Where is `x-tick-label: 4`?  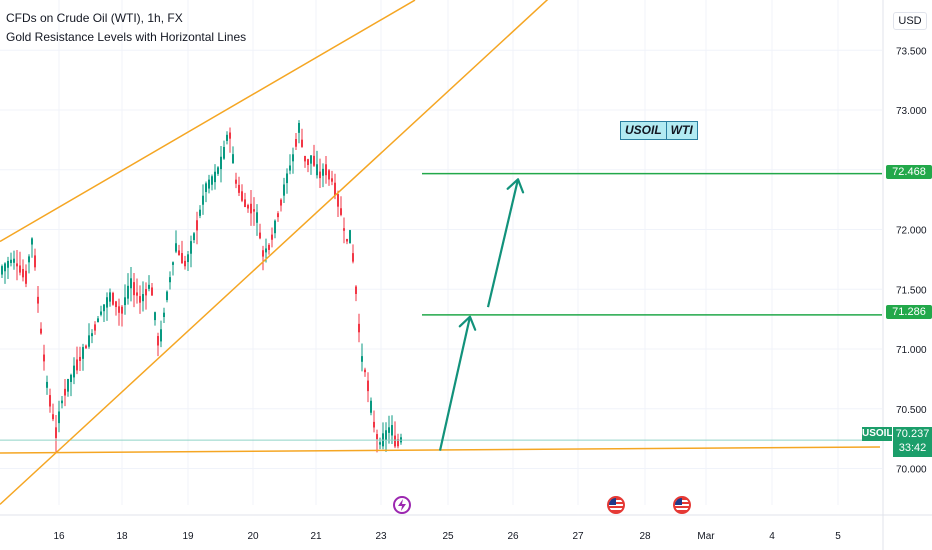
x-tick-label: 4 is located at coordinates (772, 536).